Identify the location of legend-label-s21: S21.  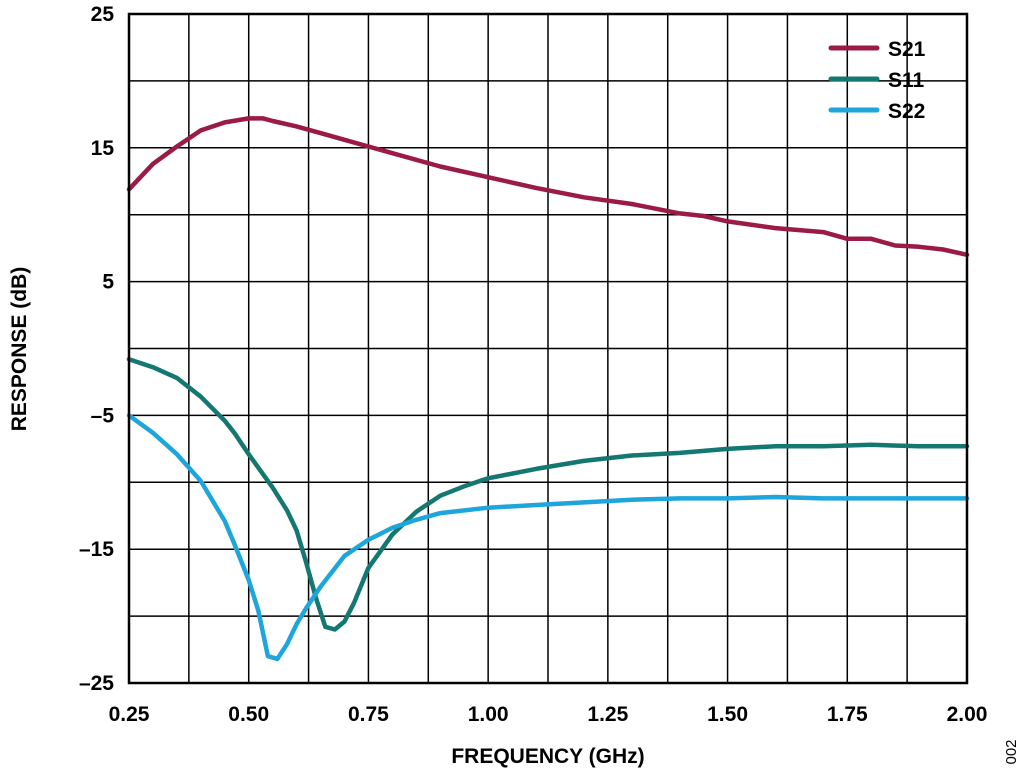
(907, 49).